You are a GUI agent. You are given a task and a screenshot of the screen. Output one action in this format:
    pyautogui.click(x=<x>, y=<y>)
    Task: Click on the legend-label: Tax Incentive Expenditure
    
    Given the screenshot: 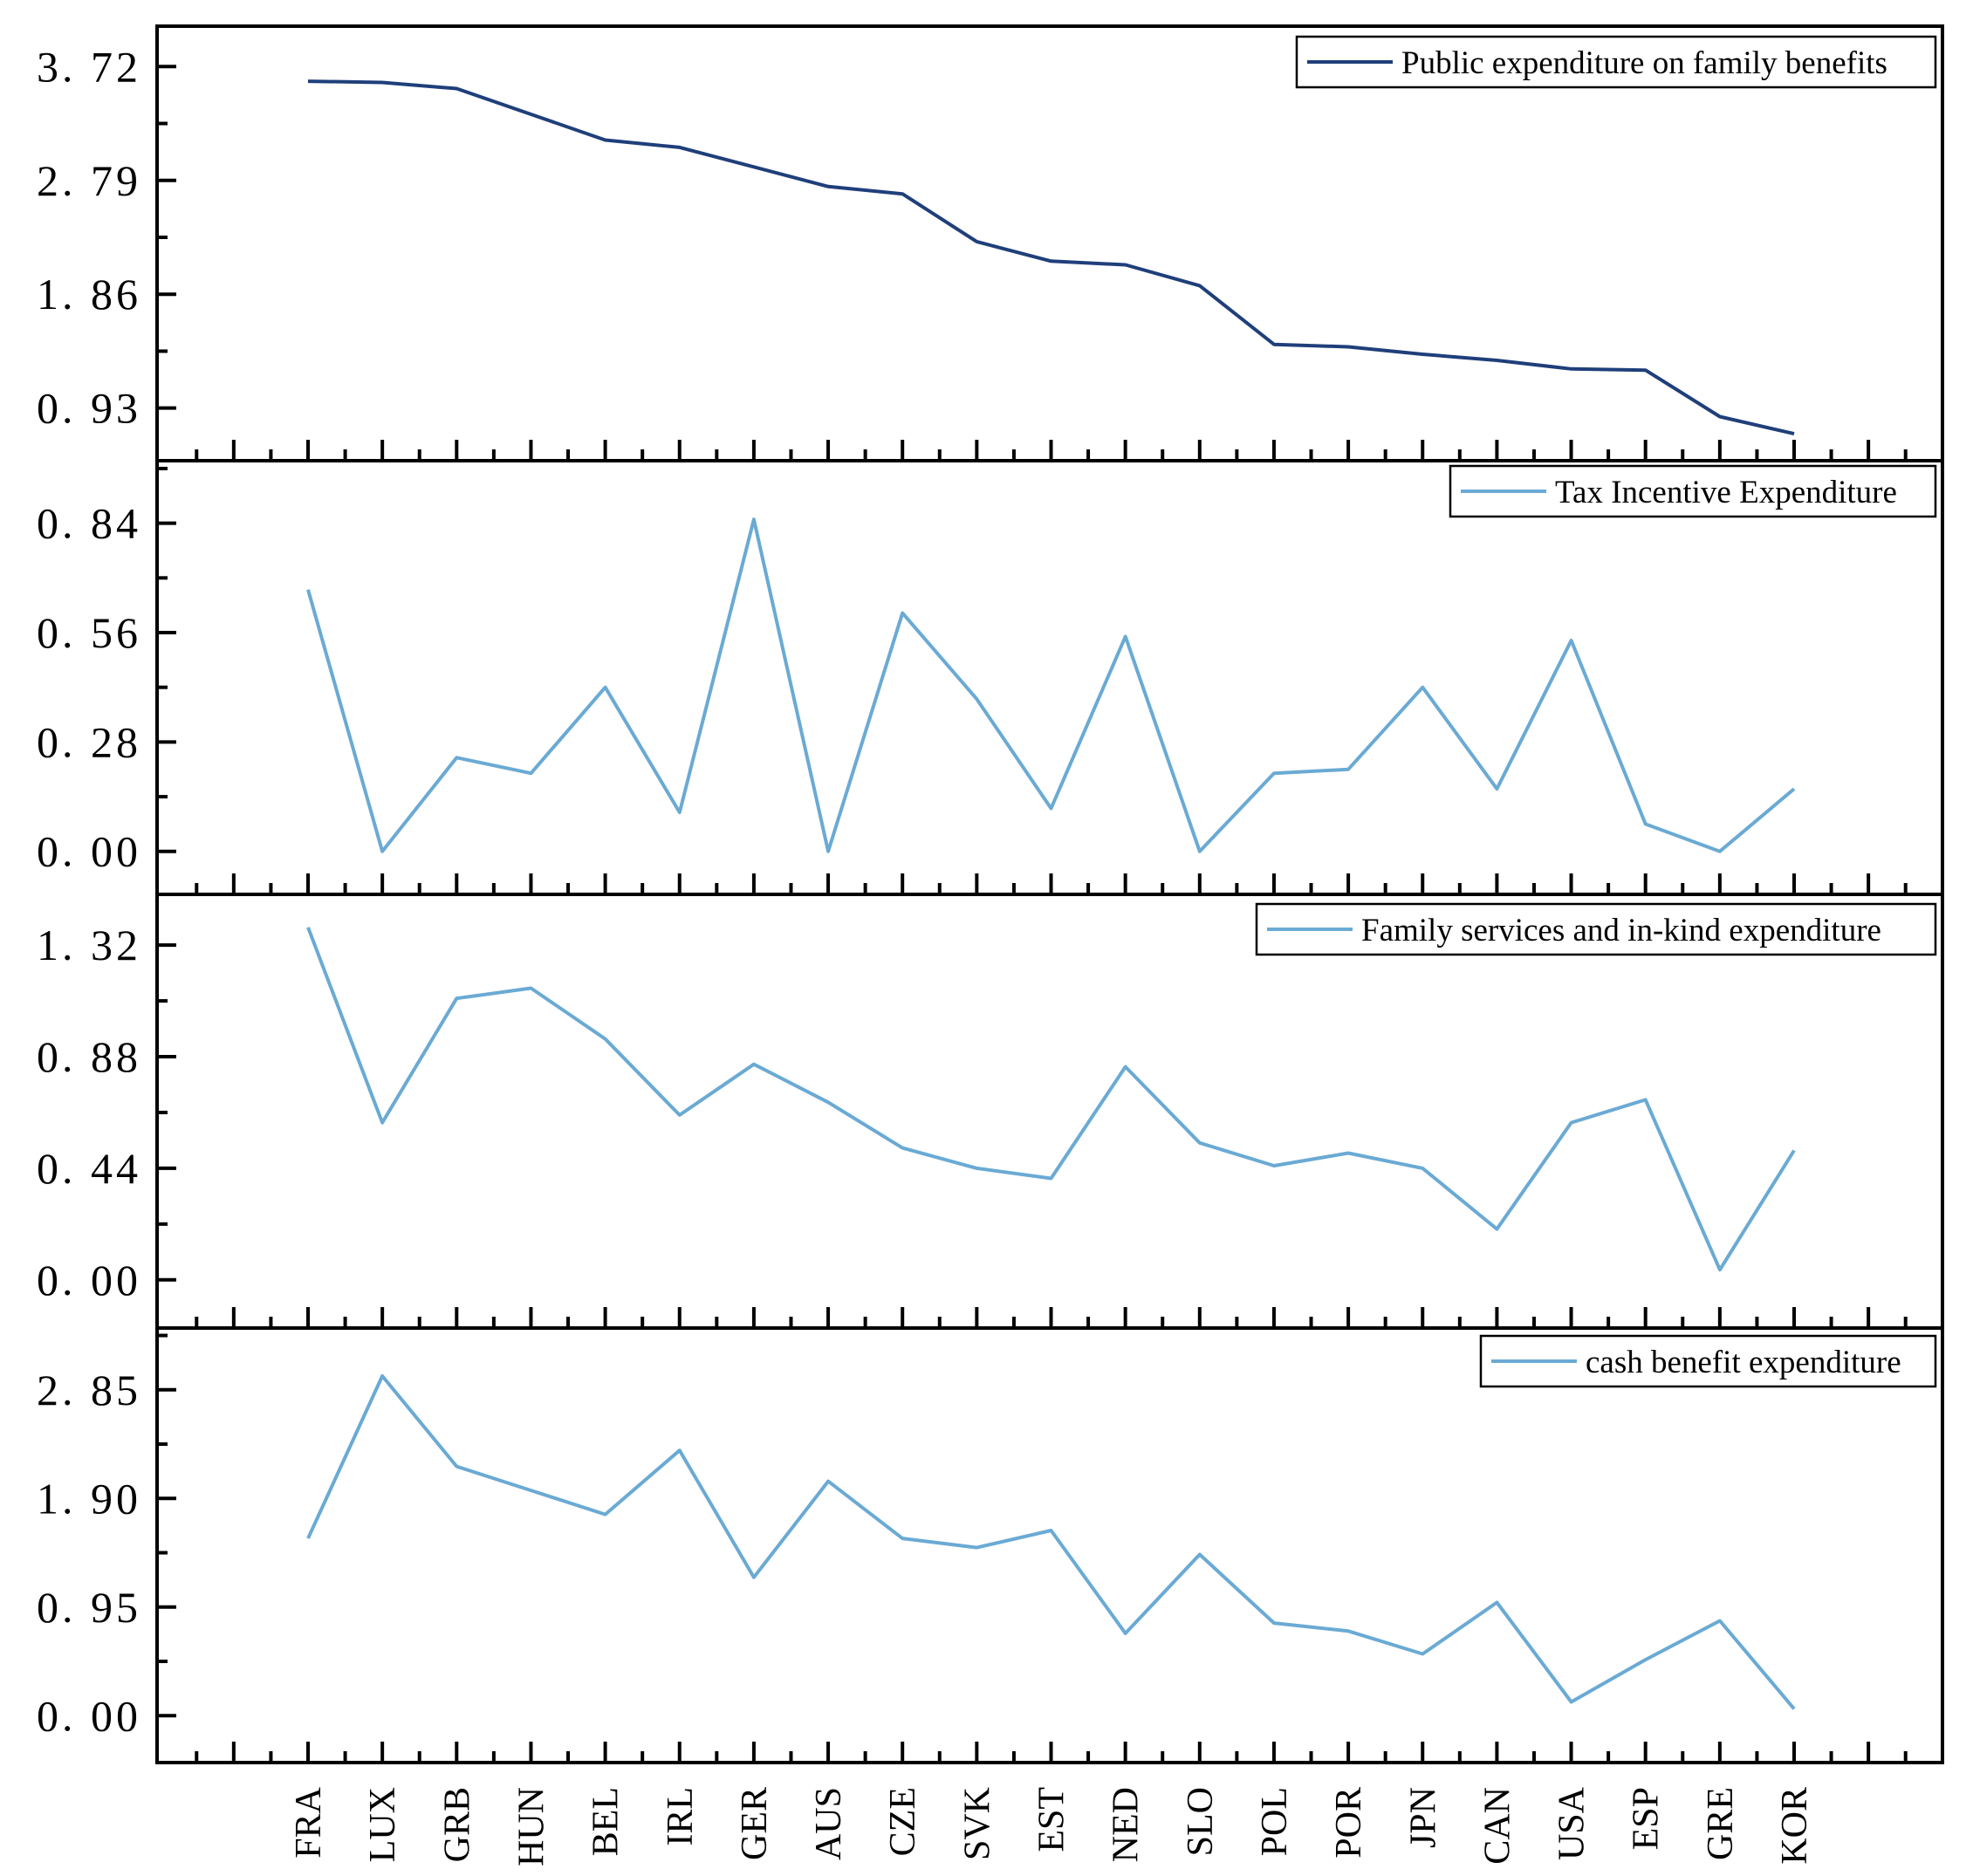 What is the action you would take?
    pyautogui.click(x=1726, y=492)
    